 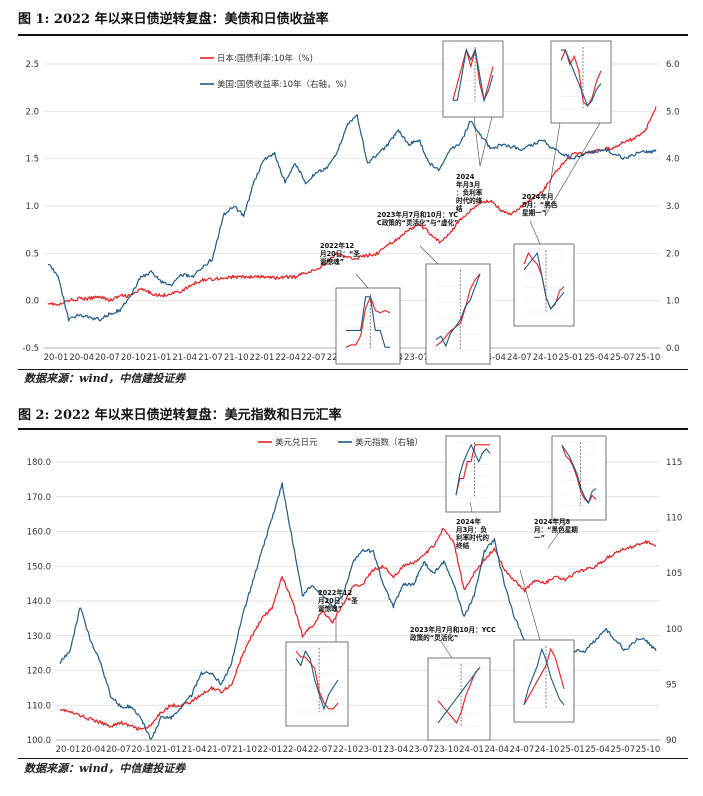 I want to click on fig2-x-tick: 20-01, so click(x=68, y=750).